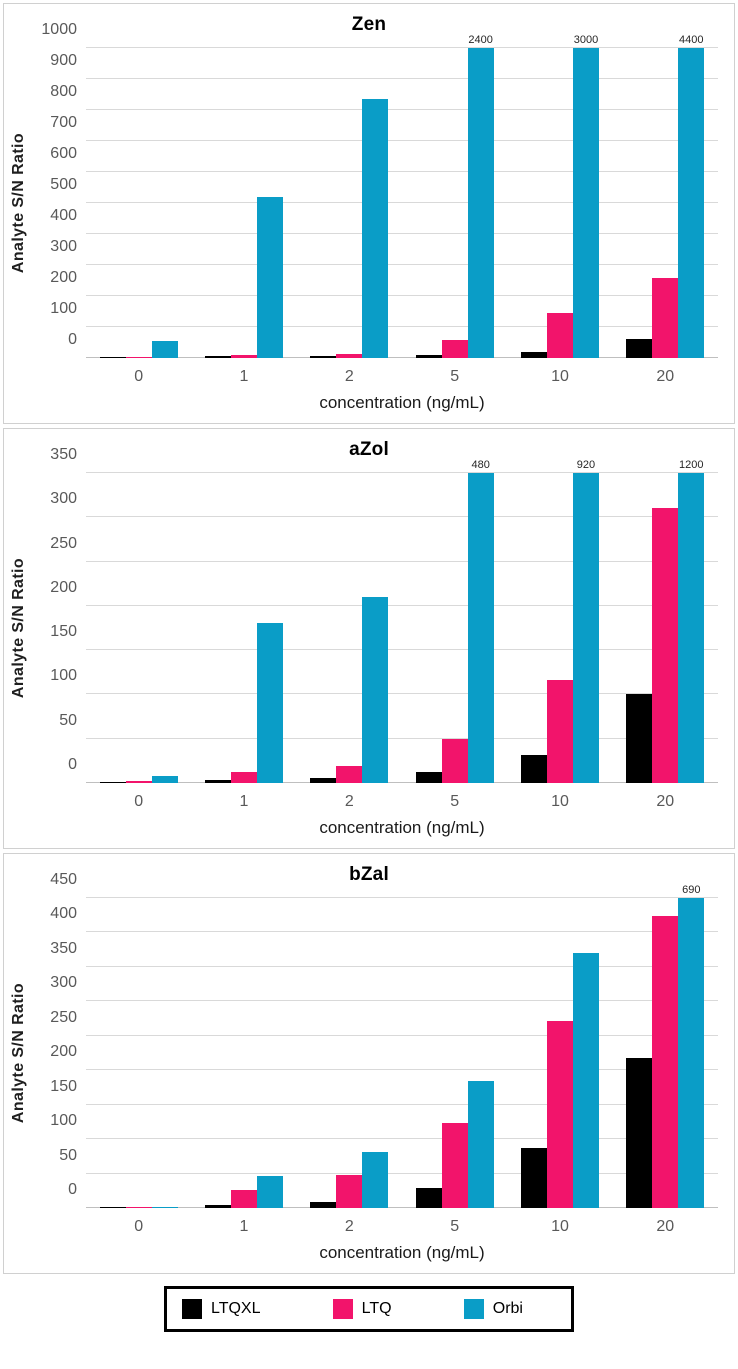 The width and height of the screenshot is (738, 1369). Describe the element at coordinates (63, 1121) in the screenshot. I see `y-tick-label: 100` at that location.